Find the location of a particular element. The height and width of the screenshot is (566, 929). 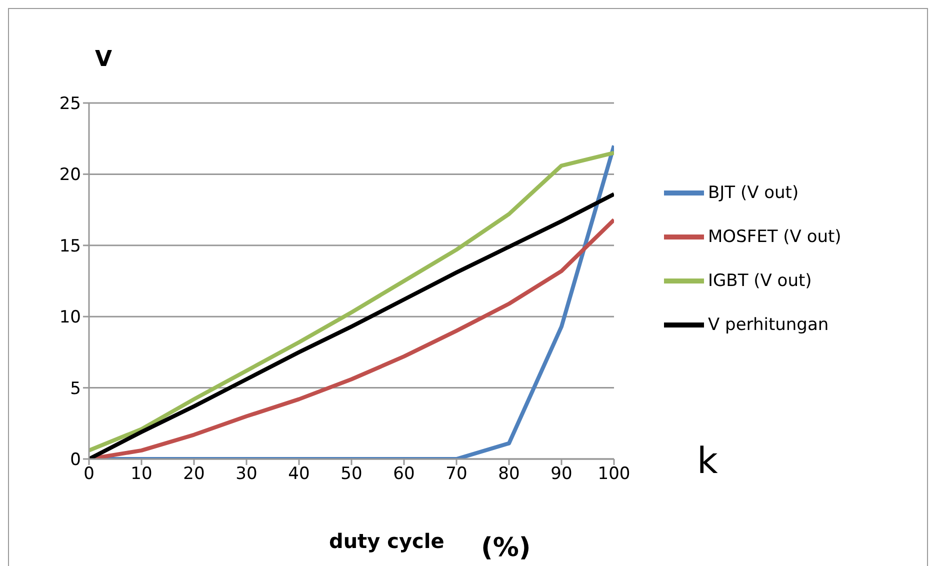

y-tick-label: 10 is located at coordinates (70, 318).